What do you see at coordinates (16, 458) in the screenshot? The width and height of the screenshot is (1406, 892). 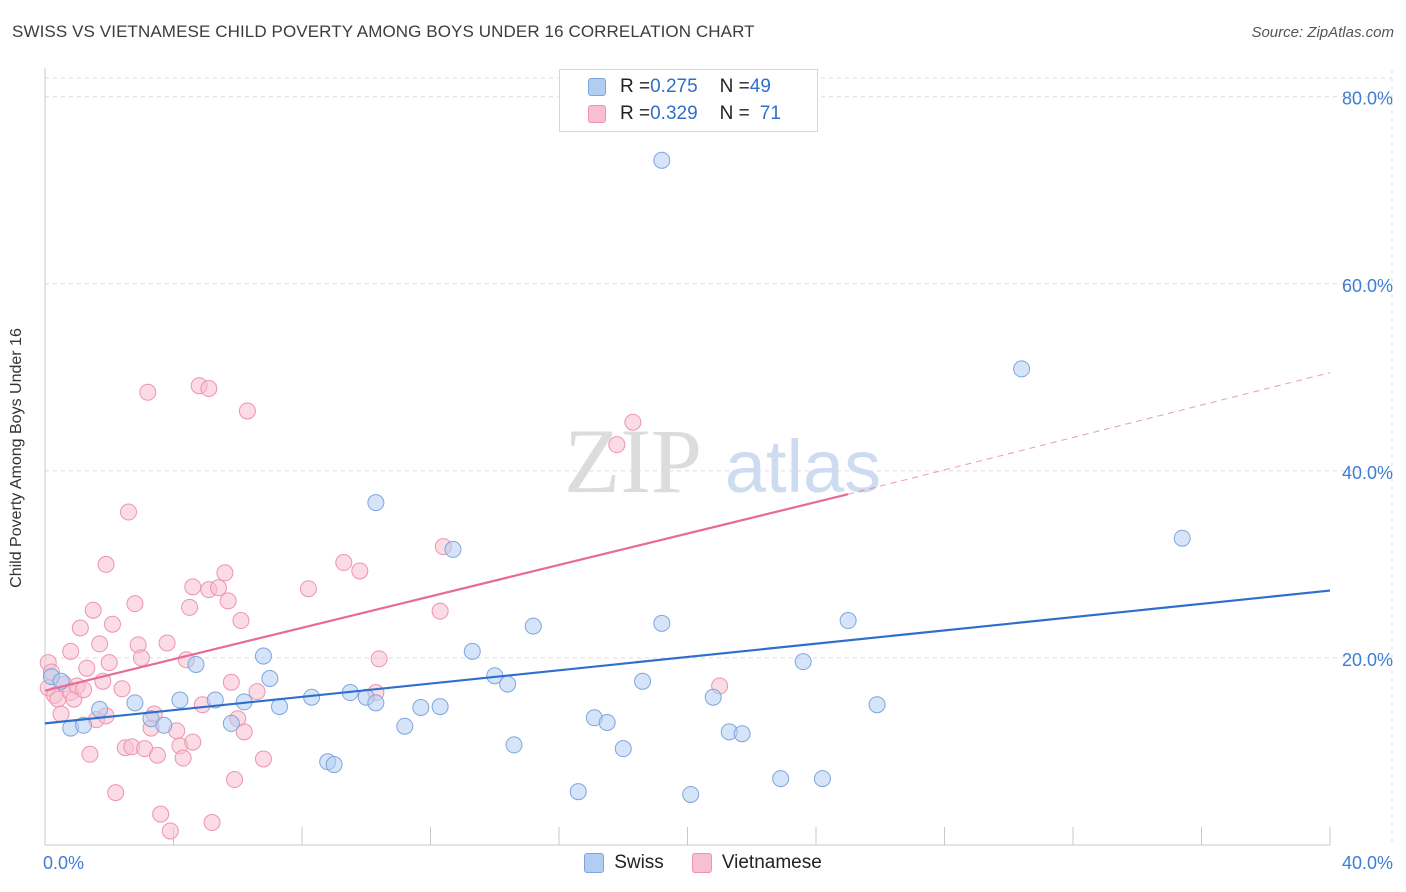 I see `y-axis-label: Child Poverty Among Boys Under 16` at bounding box center [16, 458].